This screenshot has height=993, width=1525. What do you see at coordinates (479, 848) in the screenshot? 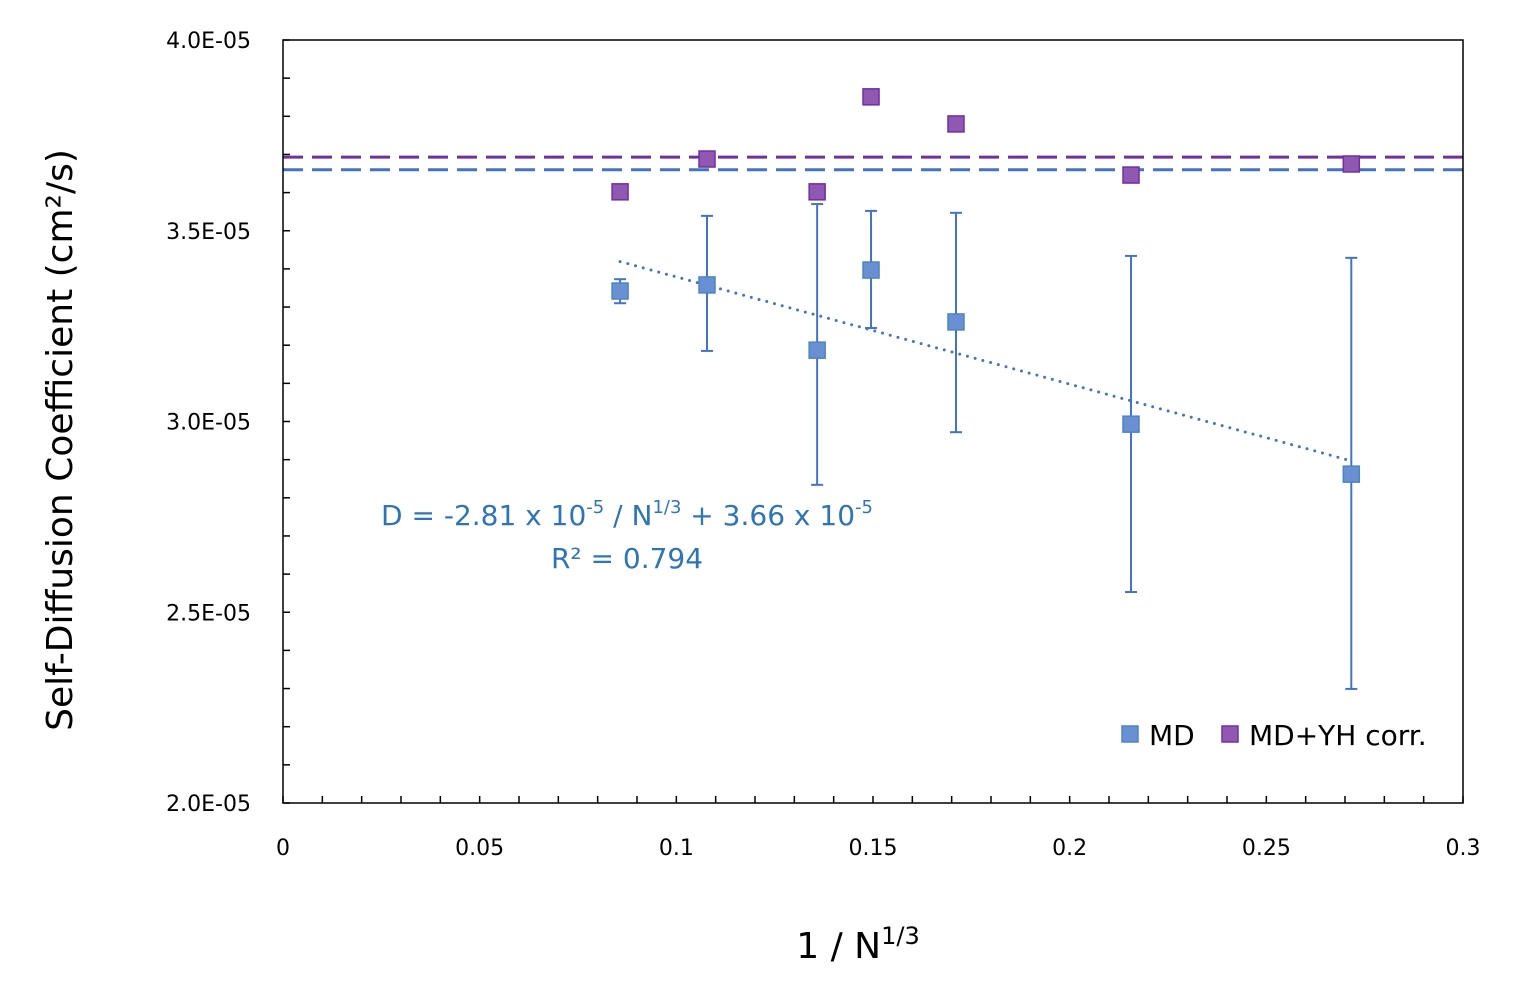
I see `x-tick-label: 0.05` at bounding box center [479, 848].